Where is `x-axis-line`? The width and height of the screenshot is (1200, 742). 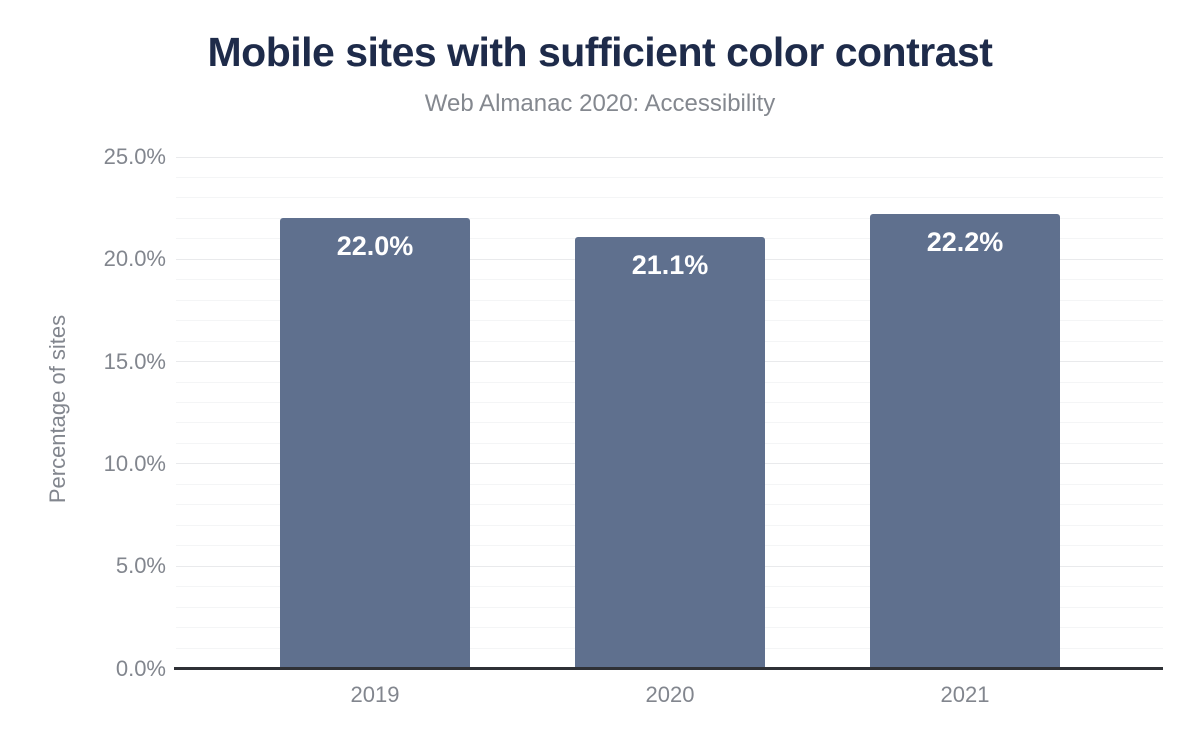
x-axis-line is located at coordinates (668, 668).